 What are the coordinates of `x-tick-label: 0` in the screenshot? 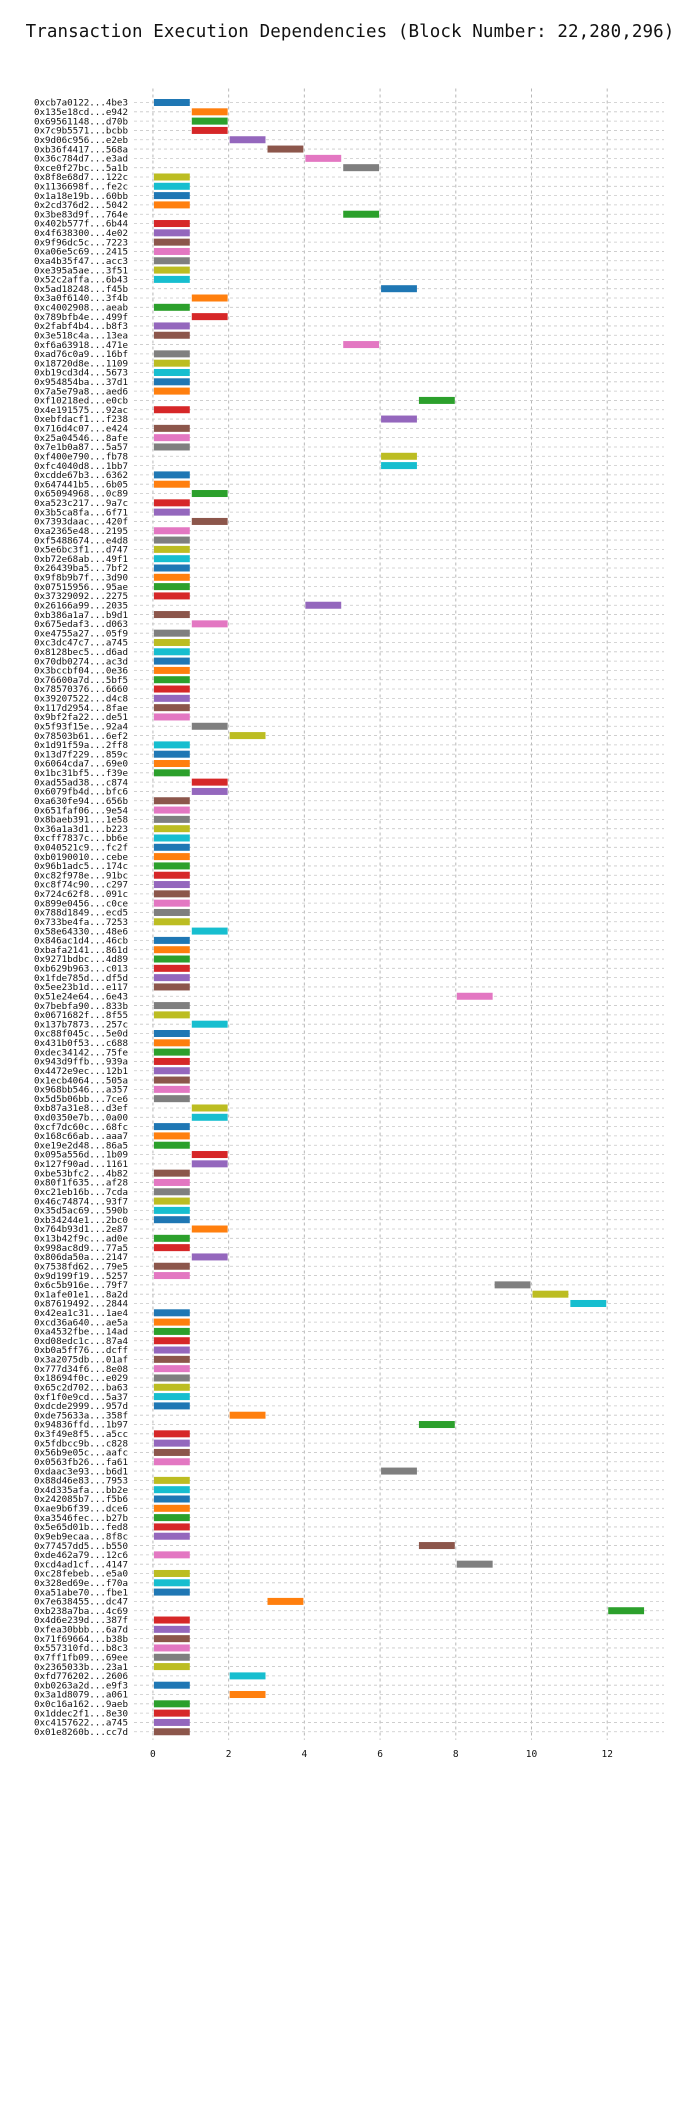 It's located at (153, 1754).